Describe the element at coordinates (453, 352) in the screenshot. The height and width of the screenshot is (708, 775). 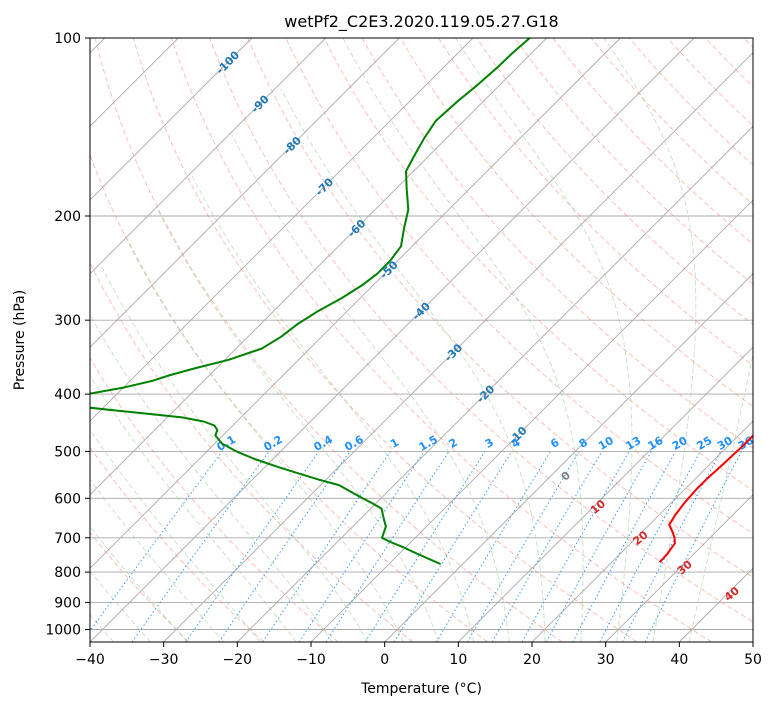
I see `isotherm-label: -30` at that location.